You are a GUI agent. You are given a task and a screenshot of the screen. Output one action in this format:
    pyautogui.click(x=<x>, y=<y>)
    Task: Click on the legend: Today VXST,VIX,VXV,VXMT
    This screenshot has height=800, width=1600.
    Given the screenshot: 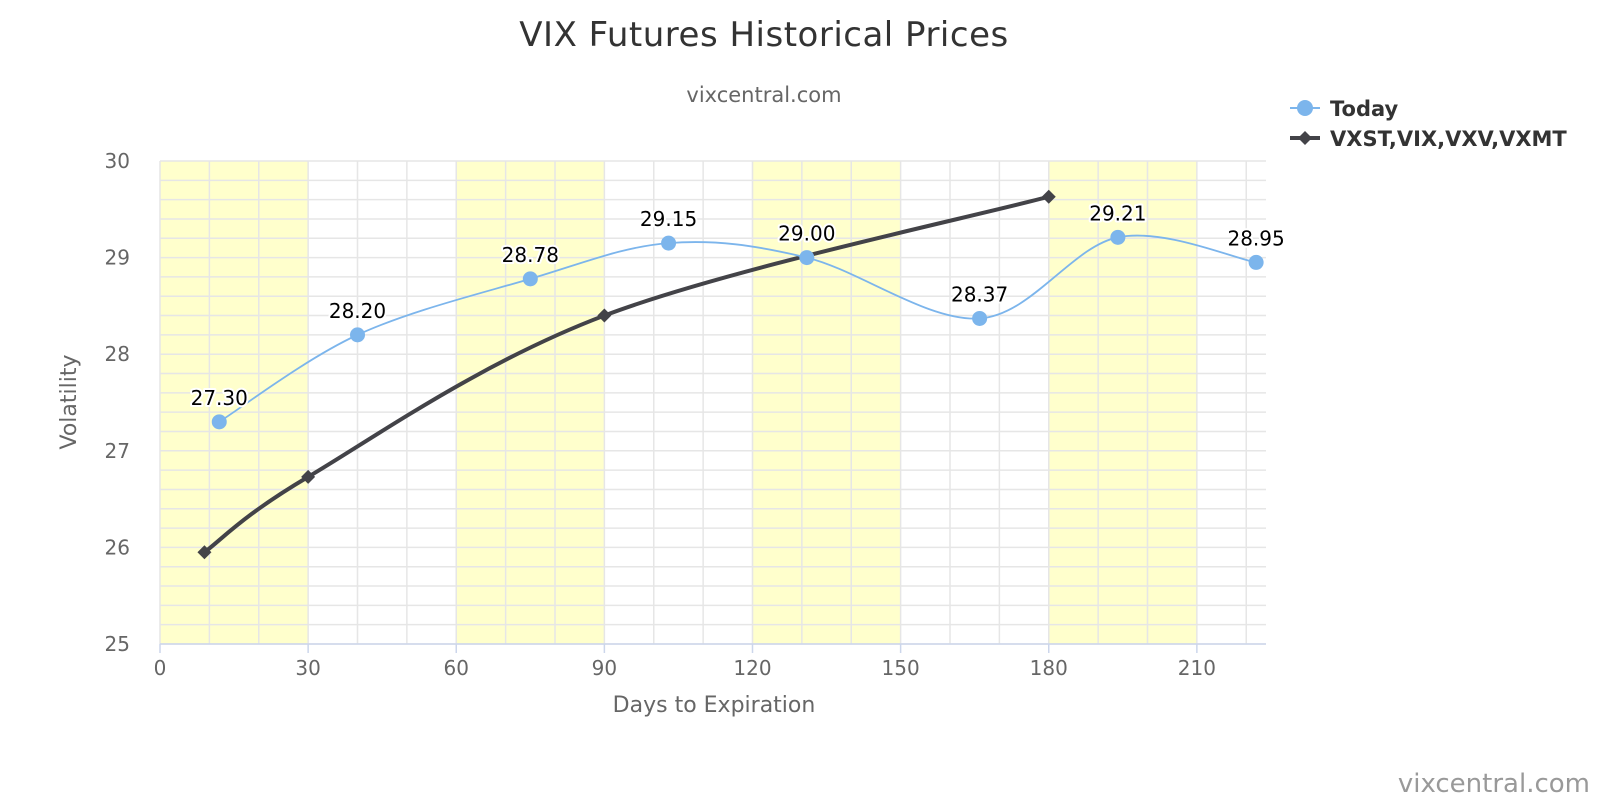 What is the action you would take?
    pyautogui.click(x=1428, y=124)
    